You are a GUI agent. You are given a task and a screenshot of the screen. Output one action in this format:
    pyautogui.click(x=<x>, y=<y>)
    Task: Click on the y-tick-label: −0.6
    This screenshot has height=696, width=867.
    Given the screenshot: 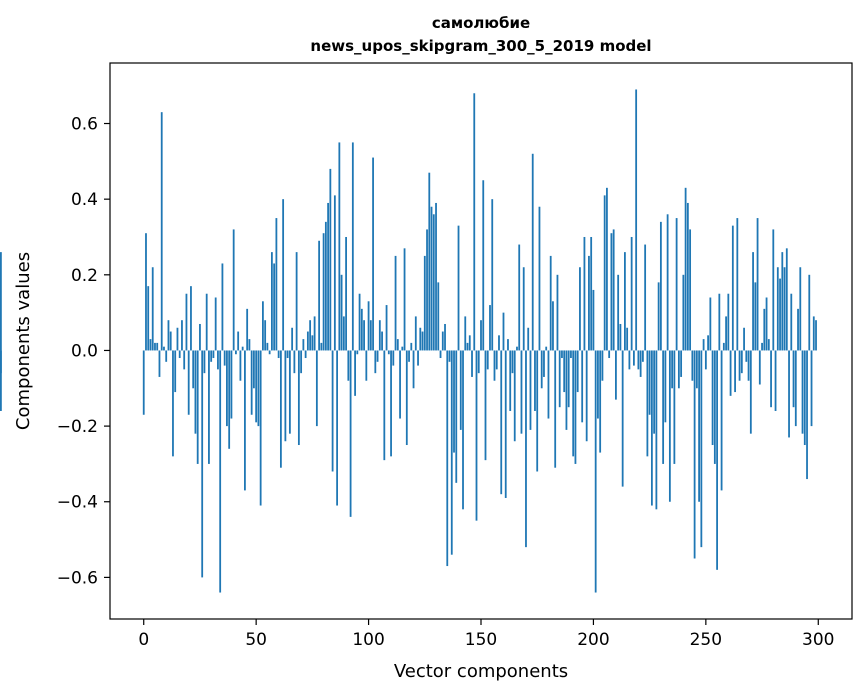 What is the action you would take?
    pyautogui.click(x=77, y=578)
    